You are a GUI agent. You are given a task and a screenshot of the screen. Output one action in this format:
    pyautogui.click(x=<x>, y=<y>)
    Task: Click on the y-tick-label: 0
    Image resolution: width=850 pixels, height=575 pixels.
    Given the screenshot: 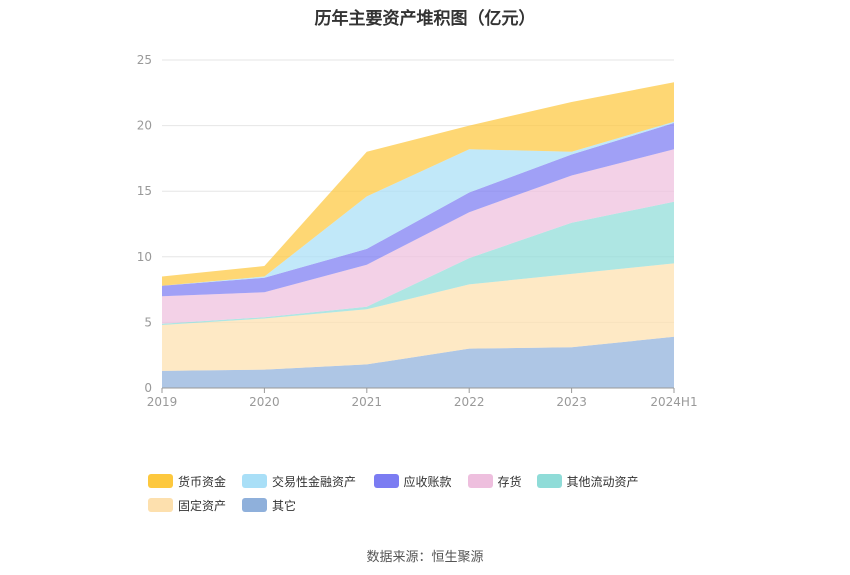 What is the action you would take?
    pyautogui.click(x=148, y=388)
    